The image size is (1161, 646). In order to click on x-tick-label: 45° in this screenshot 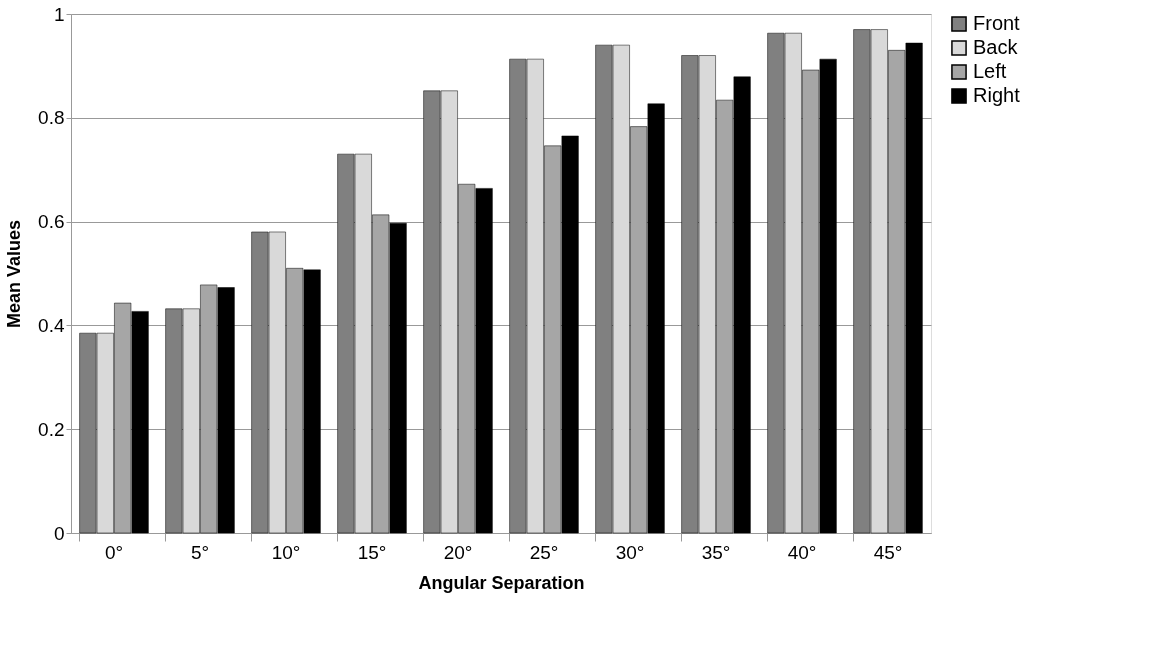, I will do `click(888, 552)`.